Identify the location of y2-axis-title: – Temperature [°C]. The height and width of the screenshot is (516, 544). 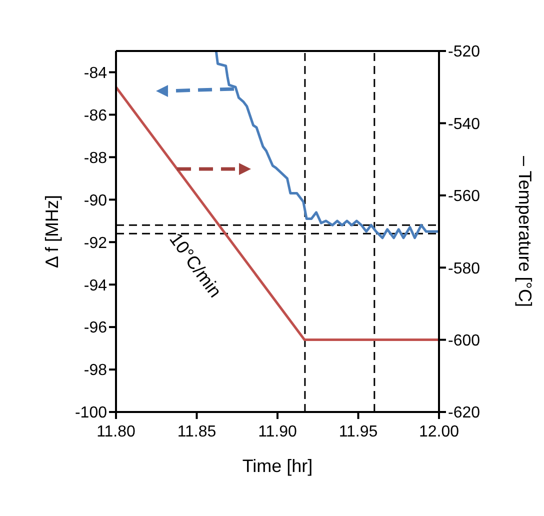
(525, 231).